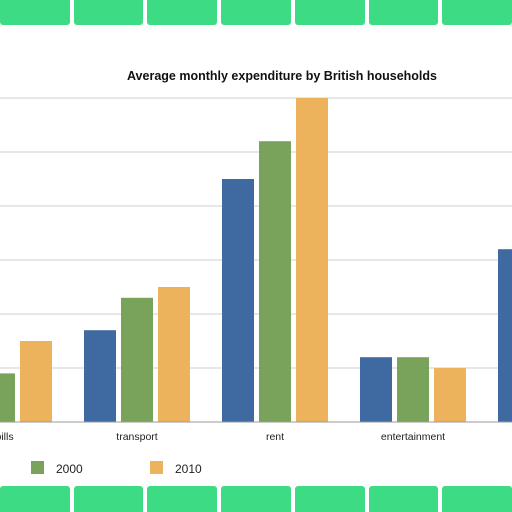 This screenshot has height=512, width=512. Describe the element at coordinates (413, 437) in the screenshot. I see `x-tick-label: entertainment` at that location.